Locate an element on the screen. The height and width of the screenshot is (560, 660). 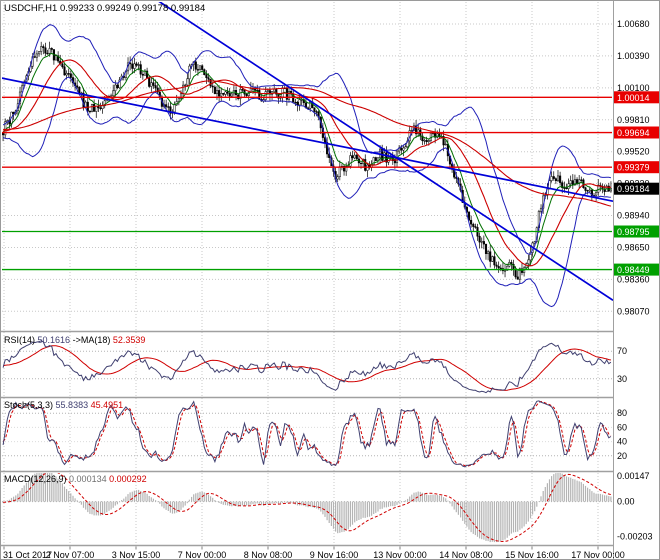
stoch-scale-label: 60 is located at coordinates (622, 427).